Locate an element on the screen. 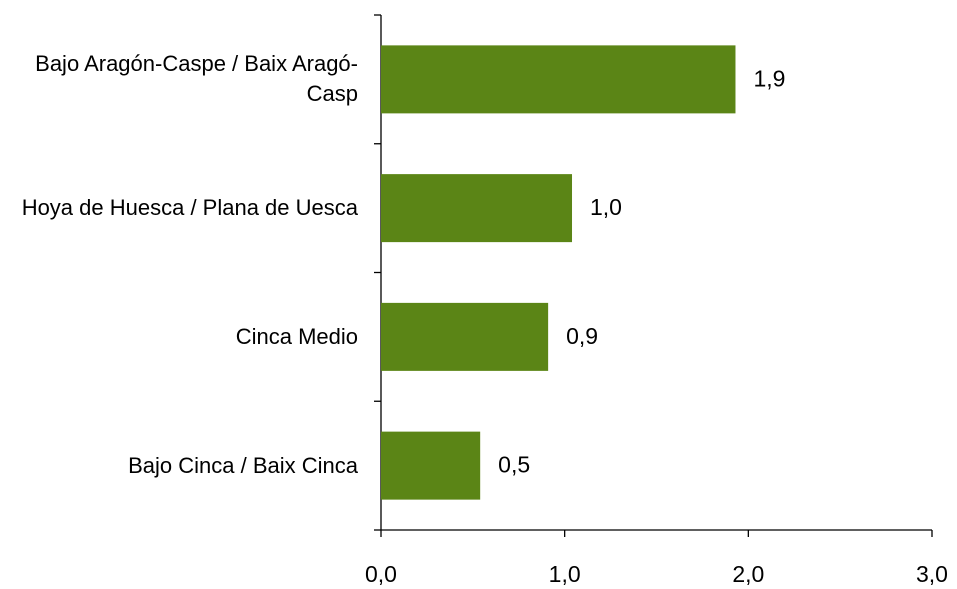  y-tick-label: Cinca Medio is located at coordinates (296, 336).